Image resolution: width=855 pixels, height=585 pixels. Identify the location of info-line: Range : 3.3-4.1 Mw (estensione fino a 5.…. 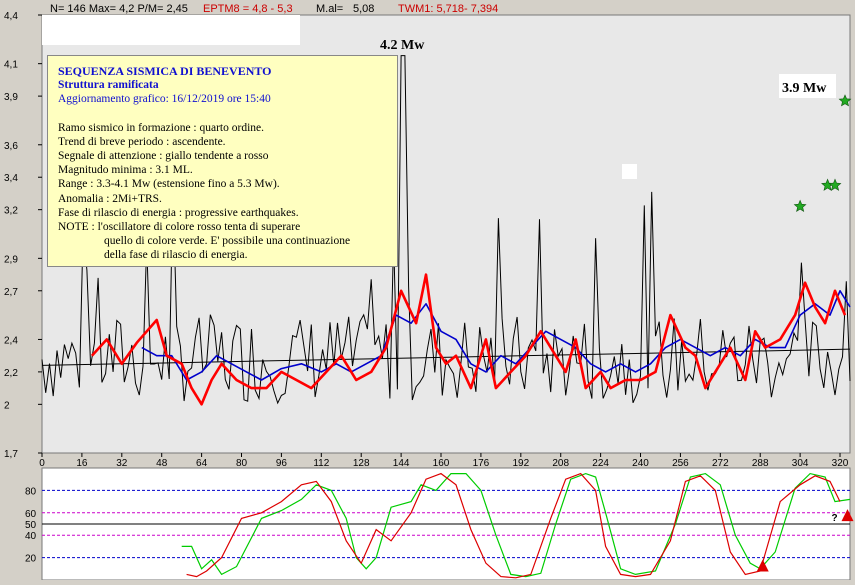
(169, 184).